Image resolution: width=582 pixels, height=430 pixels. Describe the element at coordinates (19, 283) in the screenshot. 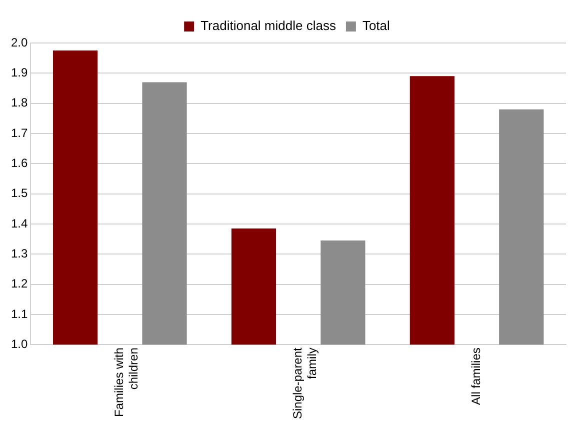

I see `y-tick-label: 1.2` at that location.